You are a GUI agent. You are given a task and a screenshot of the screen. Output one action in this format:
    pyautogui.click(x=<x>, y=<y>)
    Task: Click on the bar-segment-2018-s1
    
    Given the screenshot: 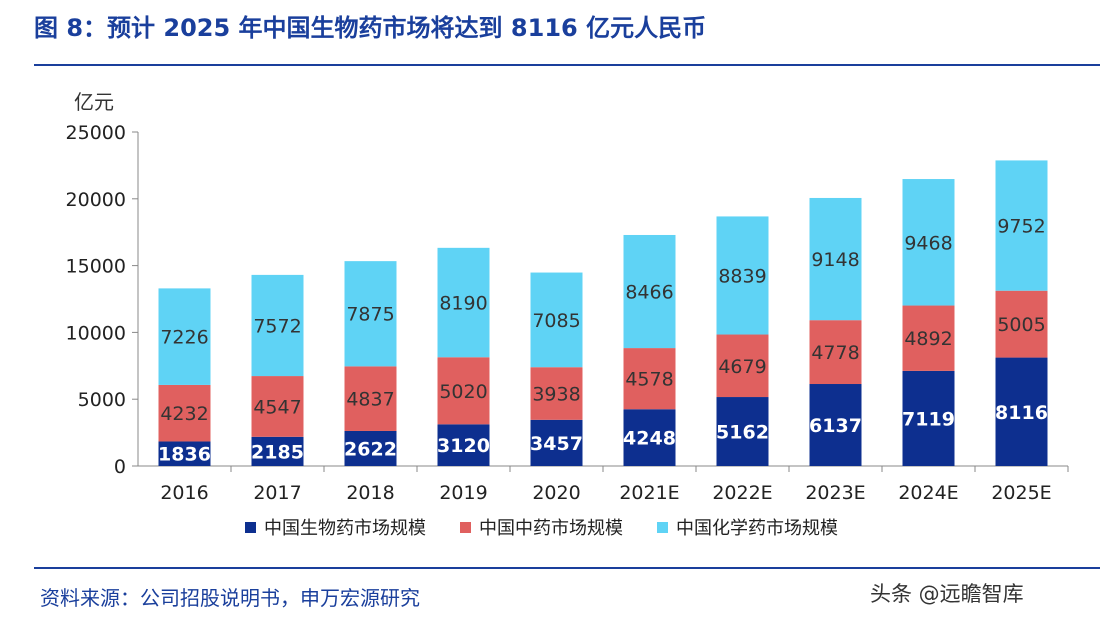 What is the action you would take?
    pyautogui.click(x=370, y=398)
    